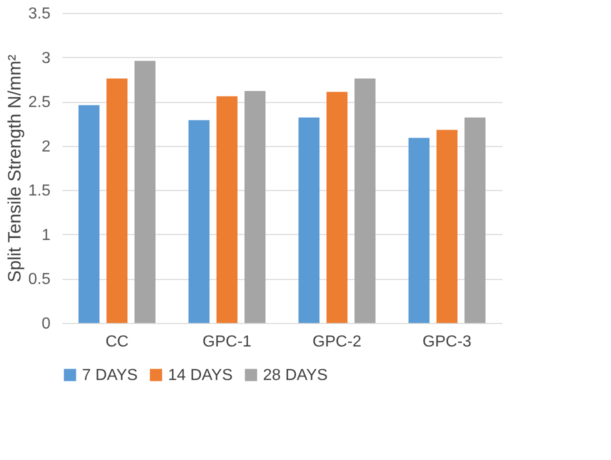  What do you see at coordinates (117, 342) in the screenshot?
I see `x-tick-label: CC` at bounding box center [117, 342].